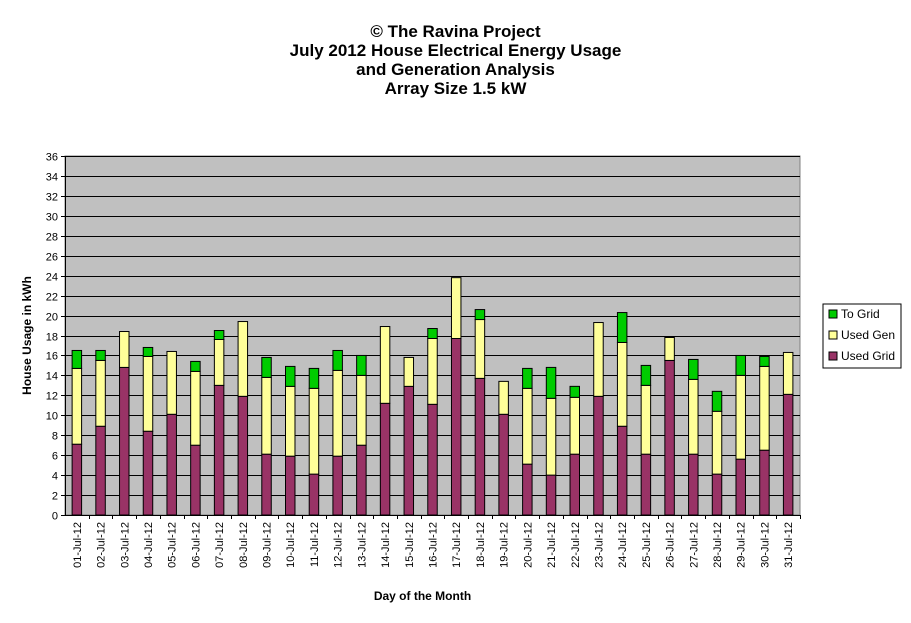 The height and width of the screenshot is (623, 911). I want to click on legend-label-used-gen: Used Gen, so click(868, 335).